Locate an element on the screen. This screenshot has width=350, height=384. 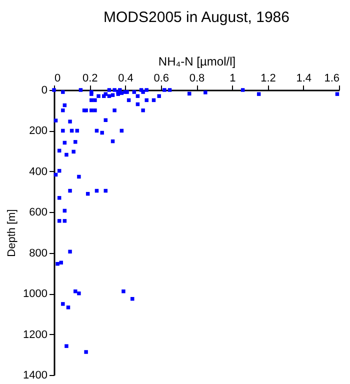
y-tick-label: 1400 is located at coordinates (35, 376).